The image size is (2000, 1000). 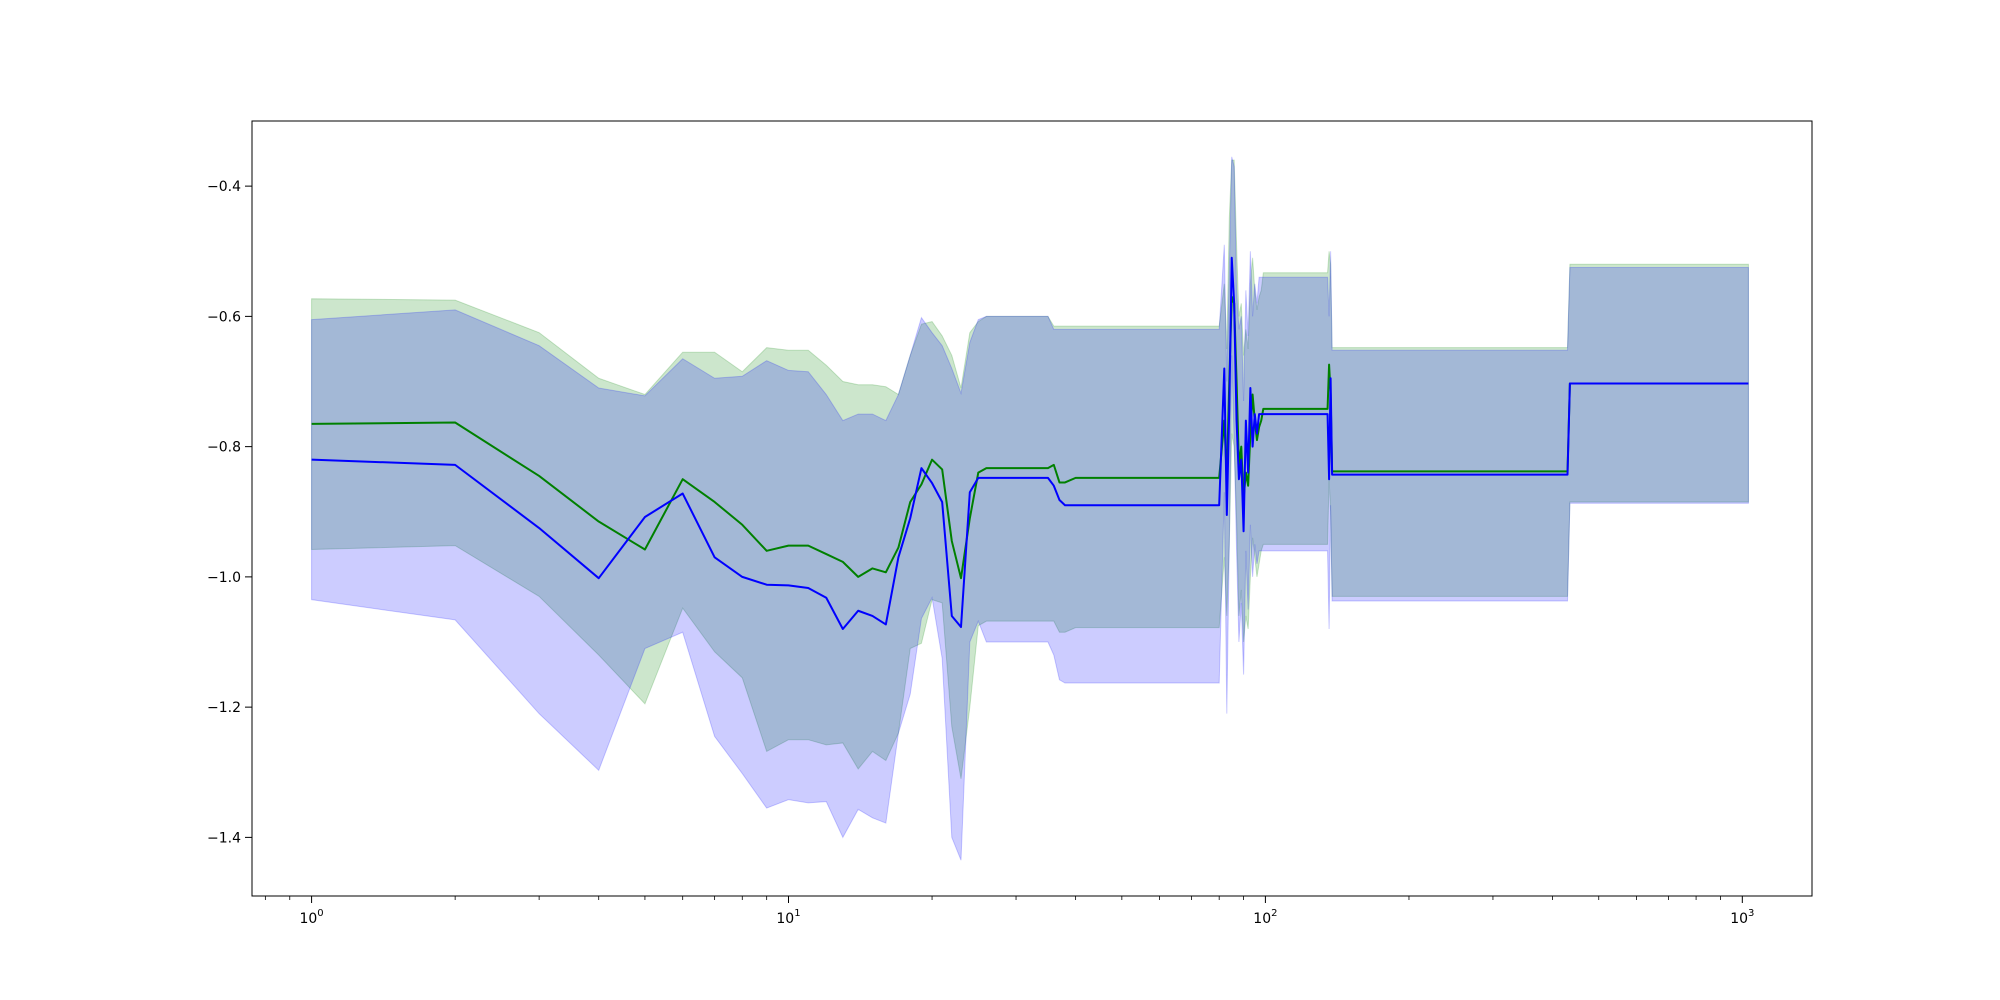 What do you see at coordinates (229, 512) in the screenshot?
I see `y-axis: −0.4 −0.6 −0.8 −1.0 −1.2 −1.4` at bounding box center [229, 512].